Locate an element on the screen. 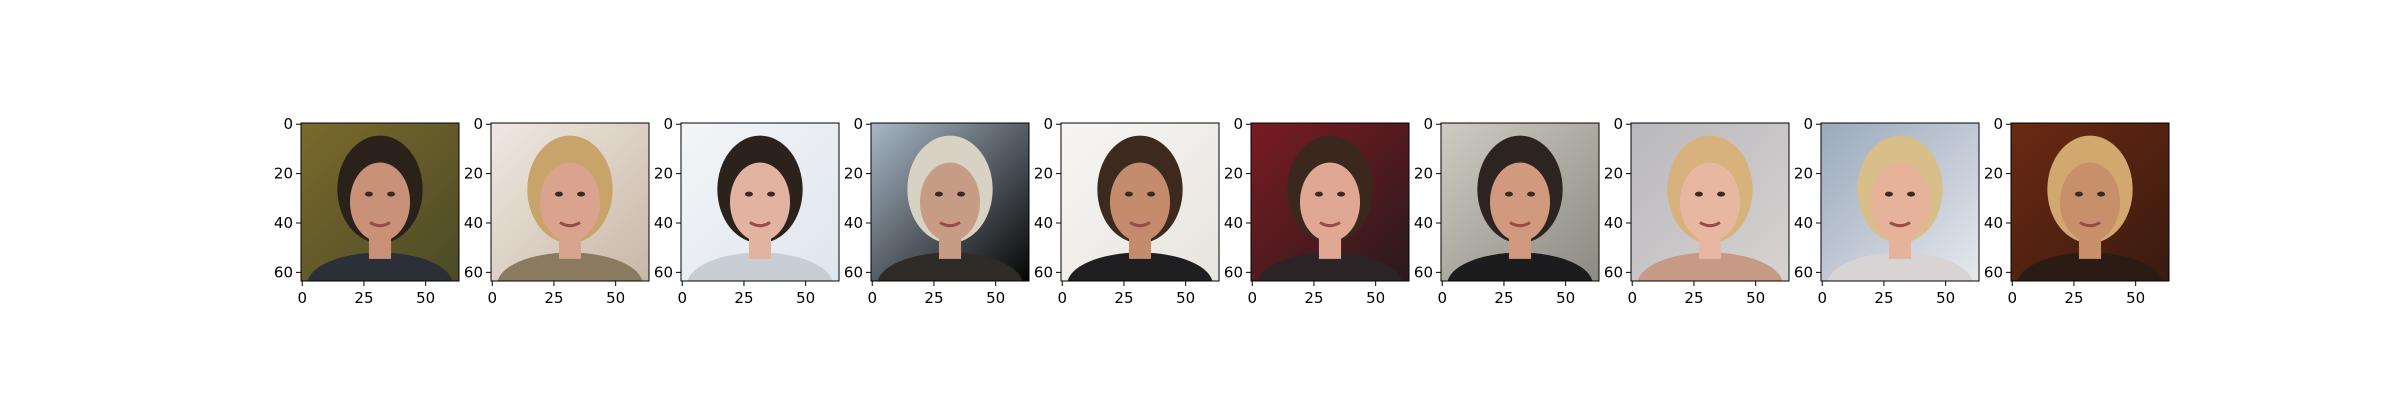 This screenshot has height=400, width=2400. image-panel-3: 0 25 50 0 20 40 60 is located at coordinates (747, 211).